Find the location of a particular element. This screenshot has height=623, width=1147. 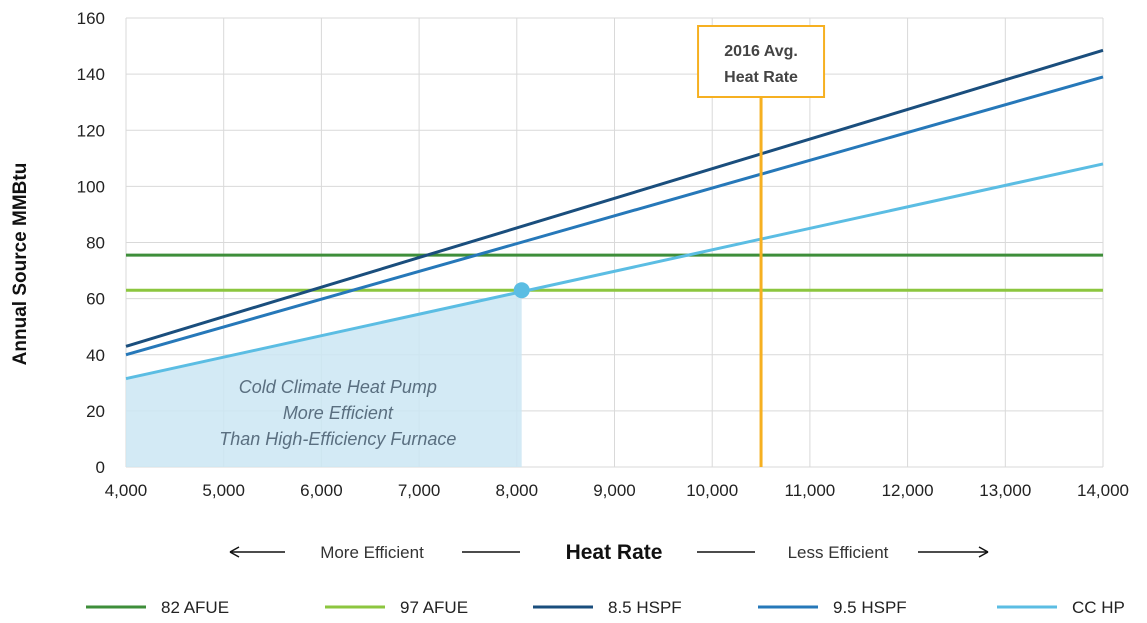

y-tick-label: 60 is located at coordinates (95, 299).